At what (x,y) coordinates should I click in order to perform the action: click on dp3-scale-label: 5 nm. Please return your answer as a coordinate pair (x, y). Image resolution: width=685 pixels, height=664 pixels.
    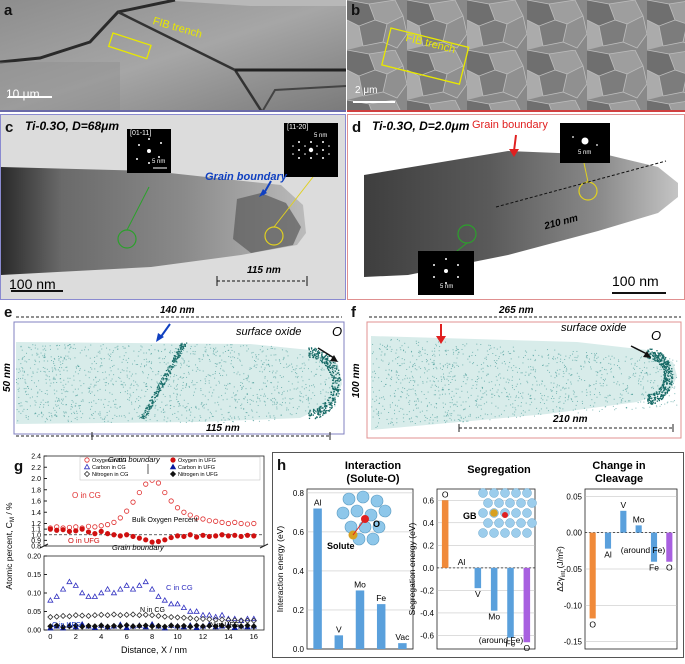
    Looking at the image, I should click on (585, 153).